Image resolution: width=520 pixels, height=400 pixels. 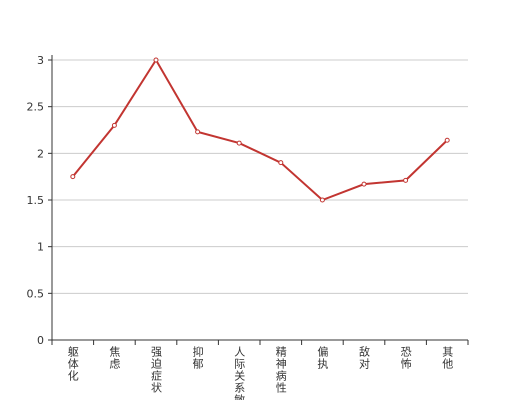 I want to click on x-tick-label: 人际关系敏感, so click(x=239, y=373).